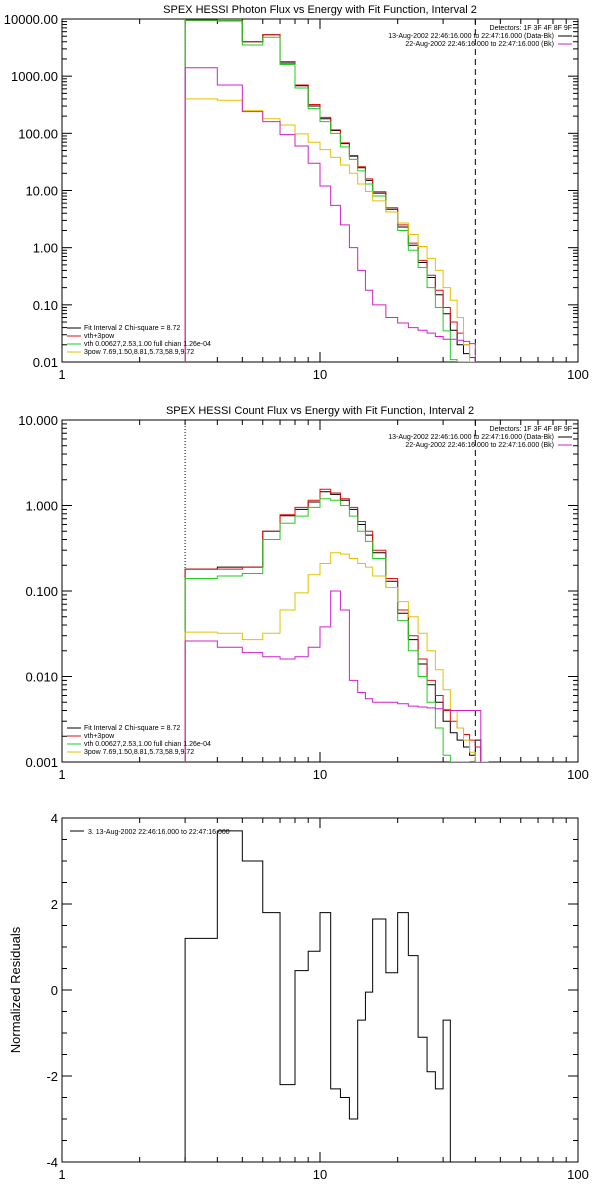 The image size is (600, 1200). I want to click on y-tick-label: -2, so click(52, 1076).